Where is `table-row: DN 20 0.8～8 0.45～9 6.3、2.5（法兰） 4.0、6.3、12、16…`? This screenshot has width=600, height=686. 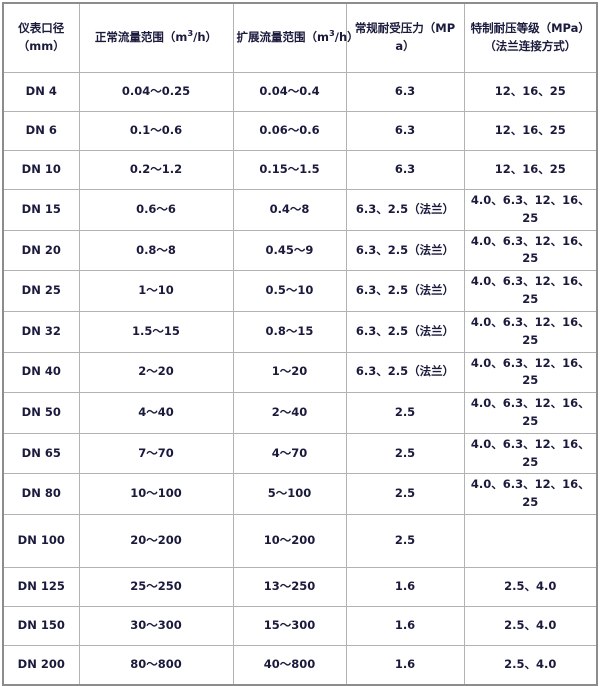 table-row: DN 20 0.8～8 0.45～9 6.3、2.5（法兰） 4.0、6.3、12、16… is located at coordinates (300, 250).